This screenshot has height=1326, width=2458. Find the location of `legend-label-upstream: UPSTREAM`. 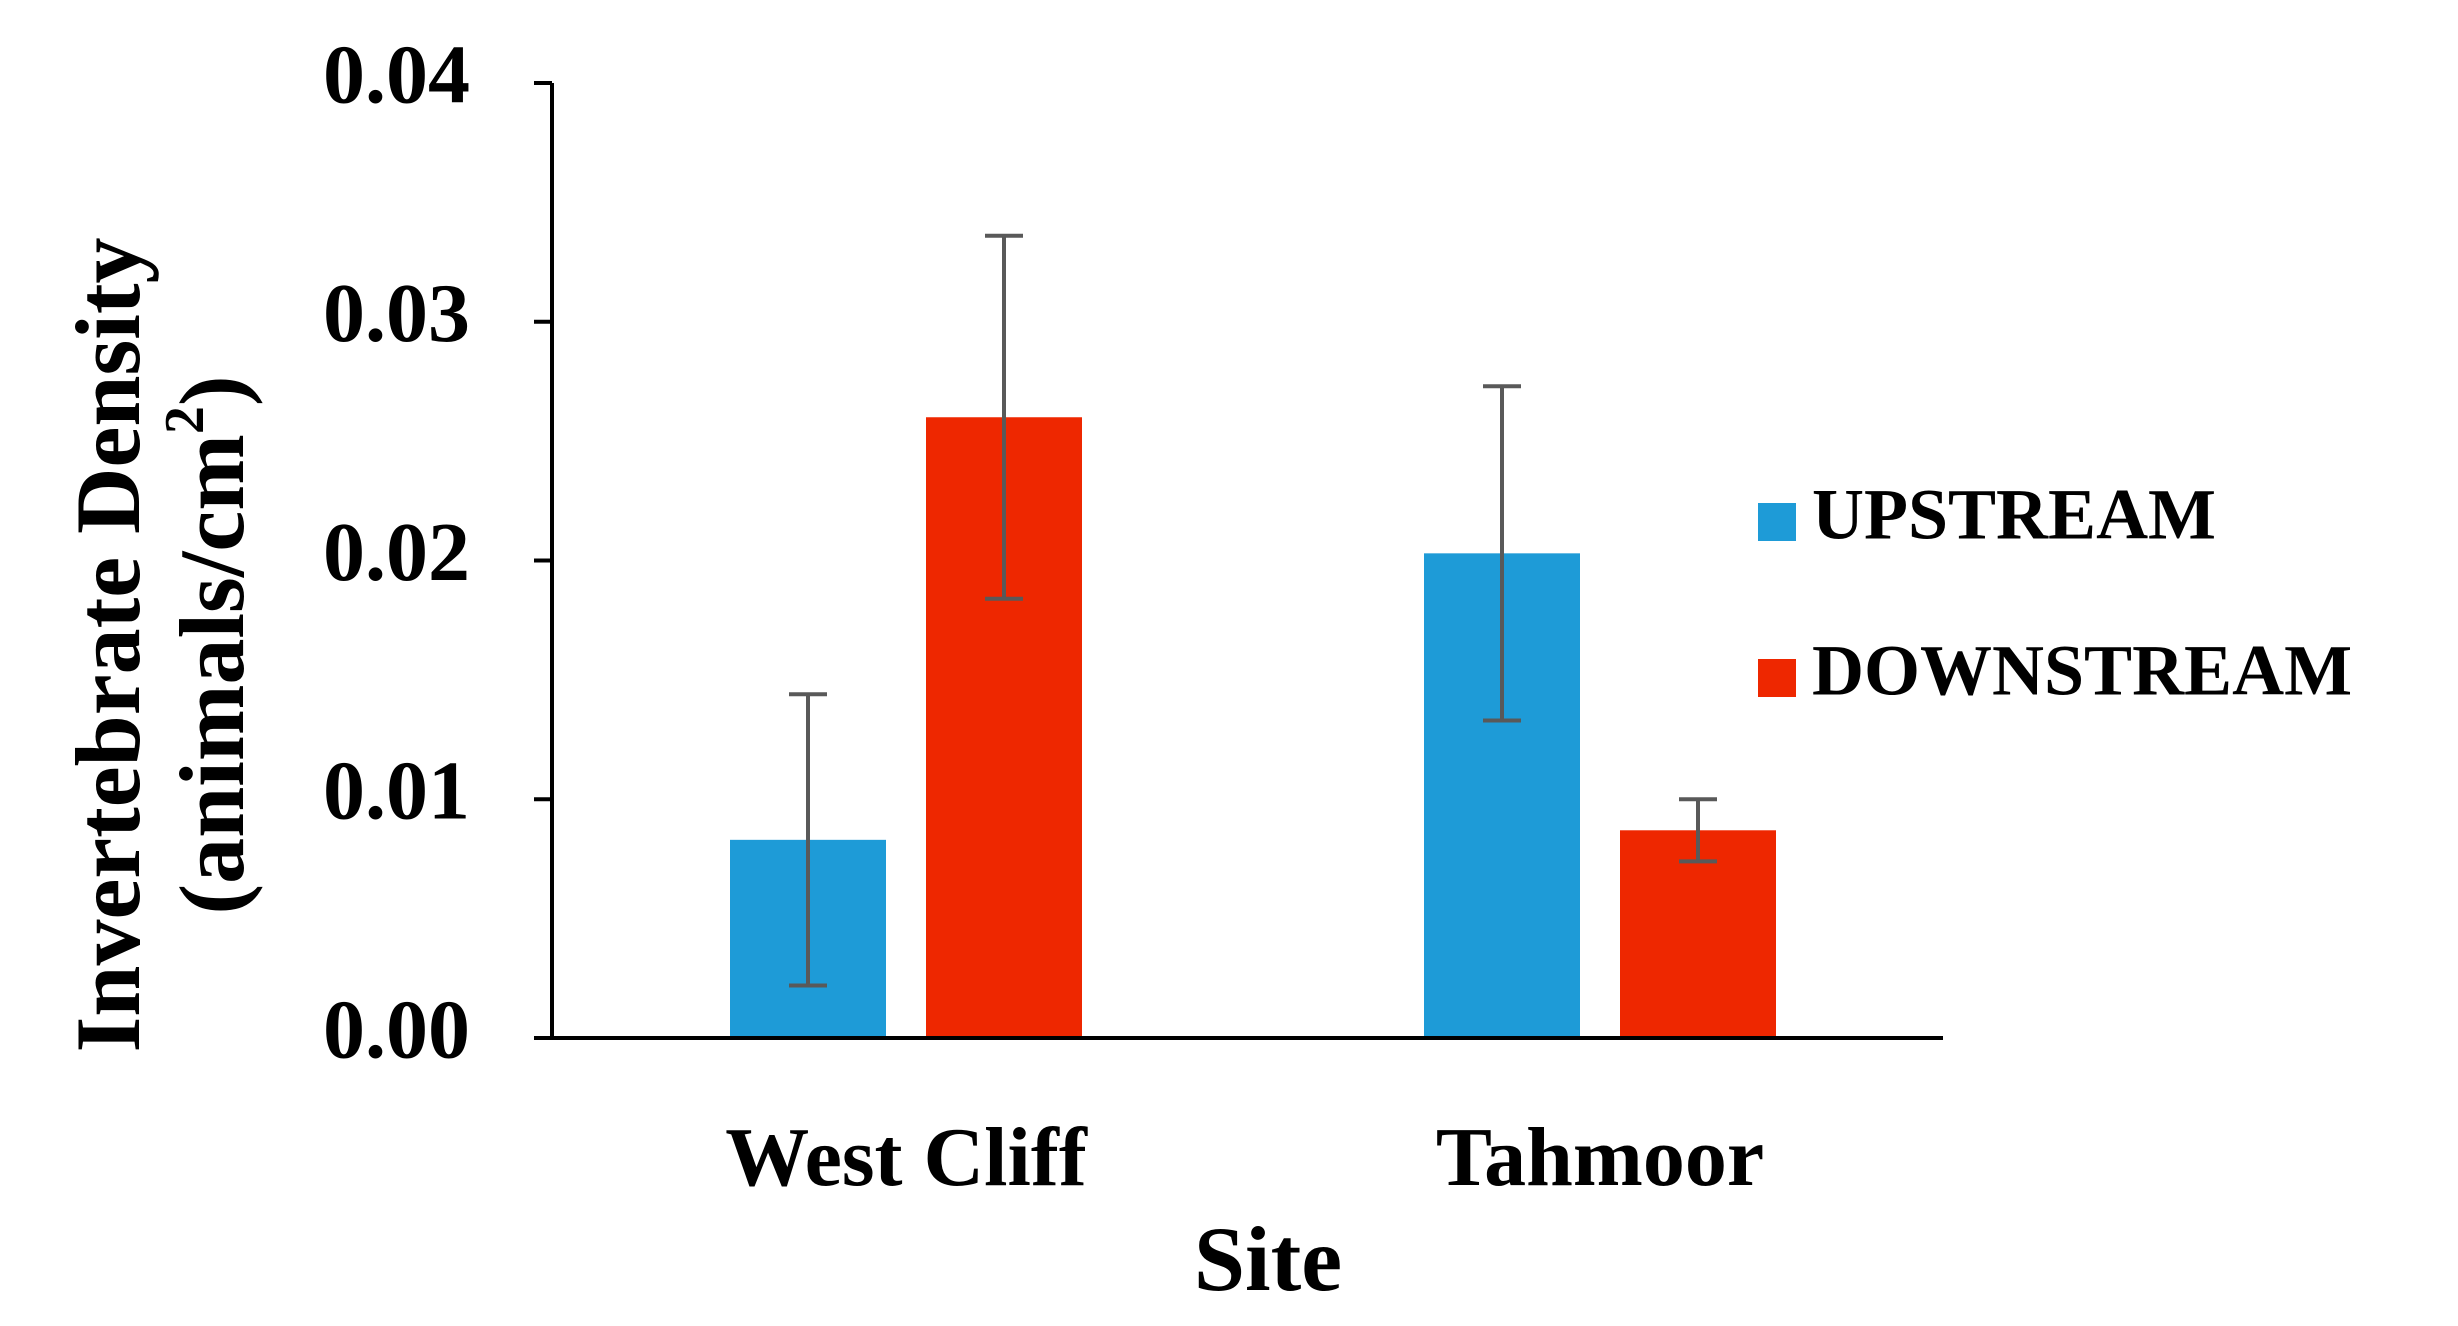

legend-label-upstream: UPSTREAM is located at coordinates (2014, 515).